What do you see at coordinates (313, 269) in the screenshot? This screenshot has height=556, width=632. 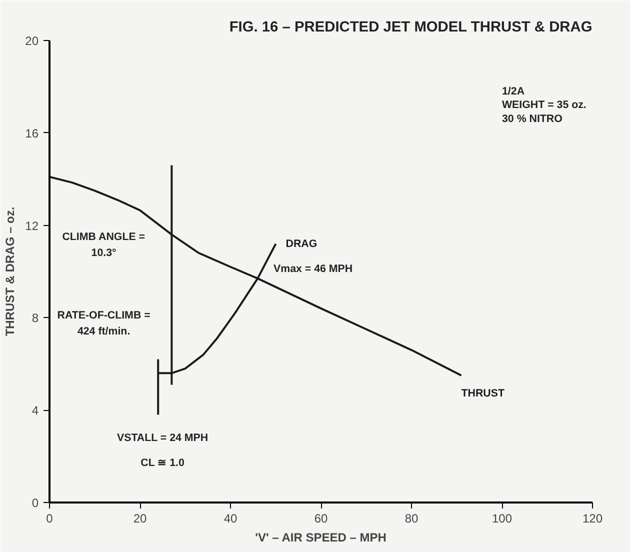 I see `annotation: Vmax = 46 MPH` at bounding box center [313, 269].